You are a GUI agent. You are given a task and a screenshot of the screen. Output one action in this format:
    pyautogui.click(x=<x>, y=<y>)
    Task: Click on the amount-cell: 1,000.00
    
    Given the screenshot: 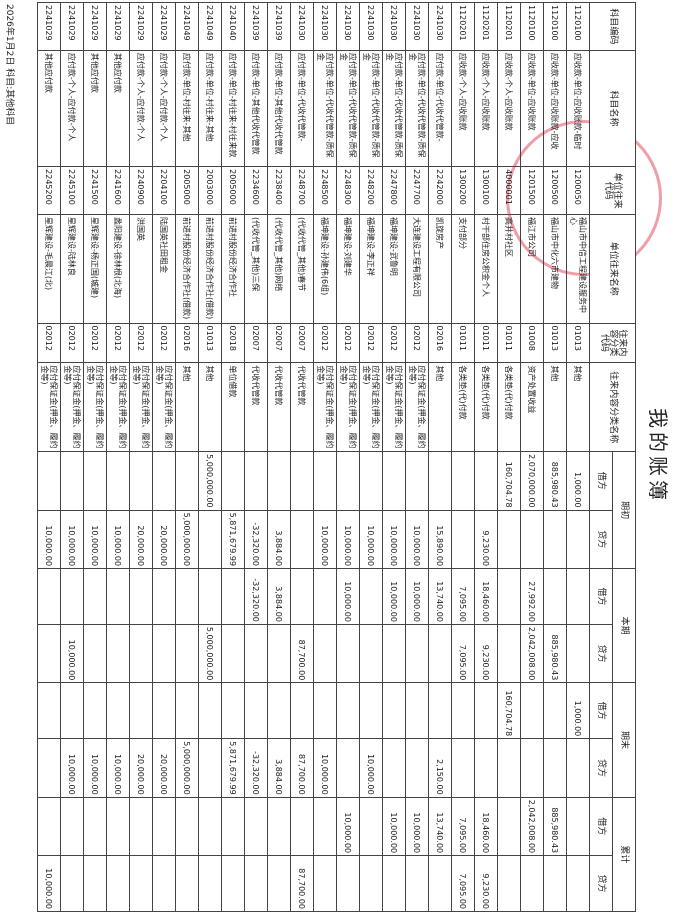 What is the action you would take?
    pyautogui.click(x=578, y=481)
    